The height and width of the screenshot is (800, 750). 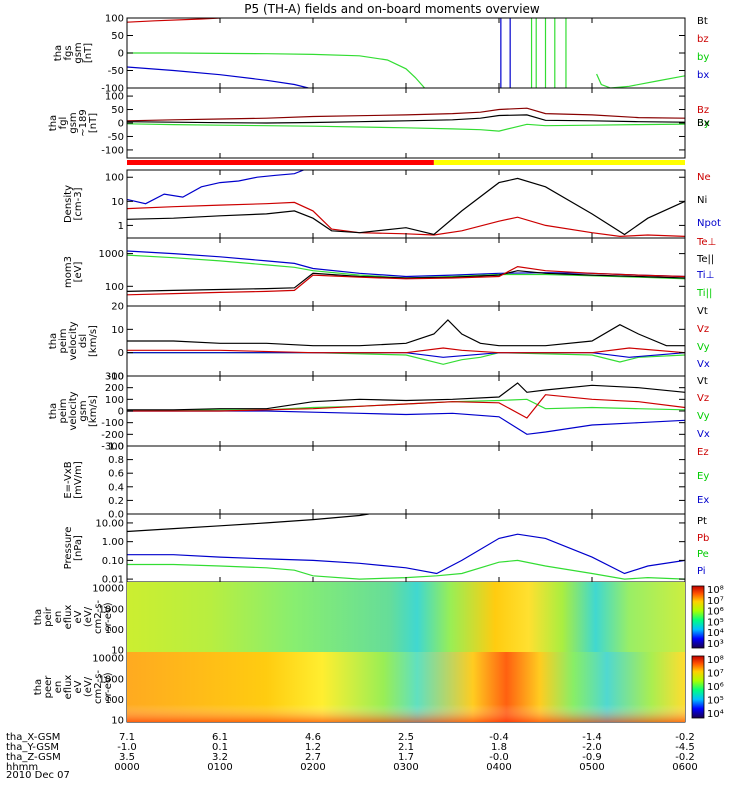 What do you see at coordinates (220, 737) in the screenshot?
I see `ephemeris-value: 6.1` at bounding box center [220, 737].